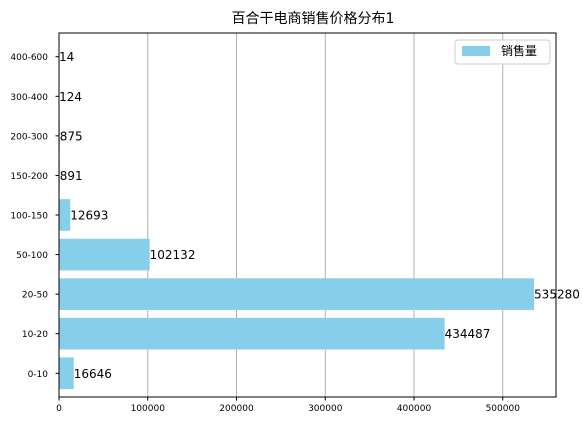 The width and height of the screenshot is (583, 429). I want to click on y-tick-label: 100-150, so click(29, 217).